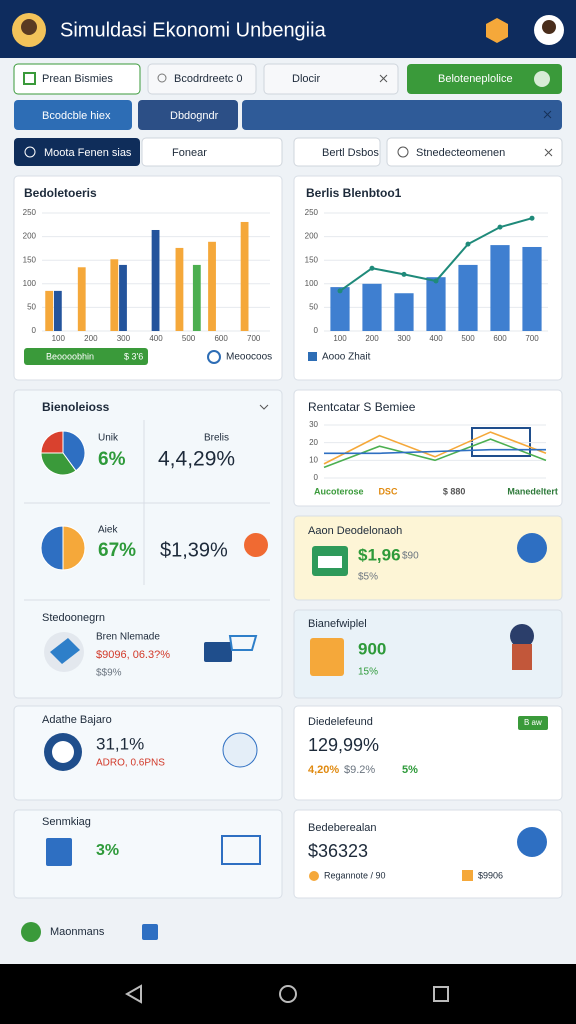  I want to click on y-tick-label: 50, so click(313, 307).